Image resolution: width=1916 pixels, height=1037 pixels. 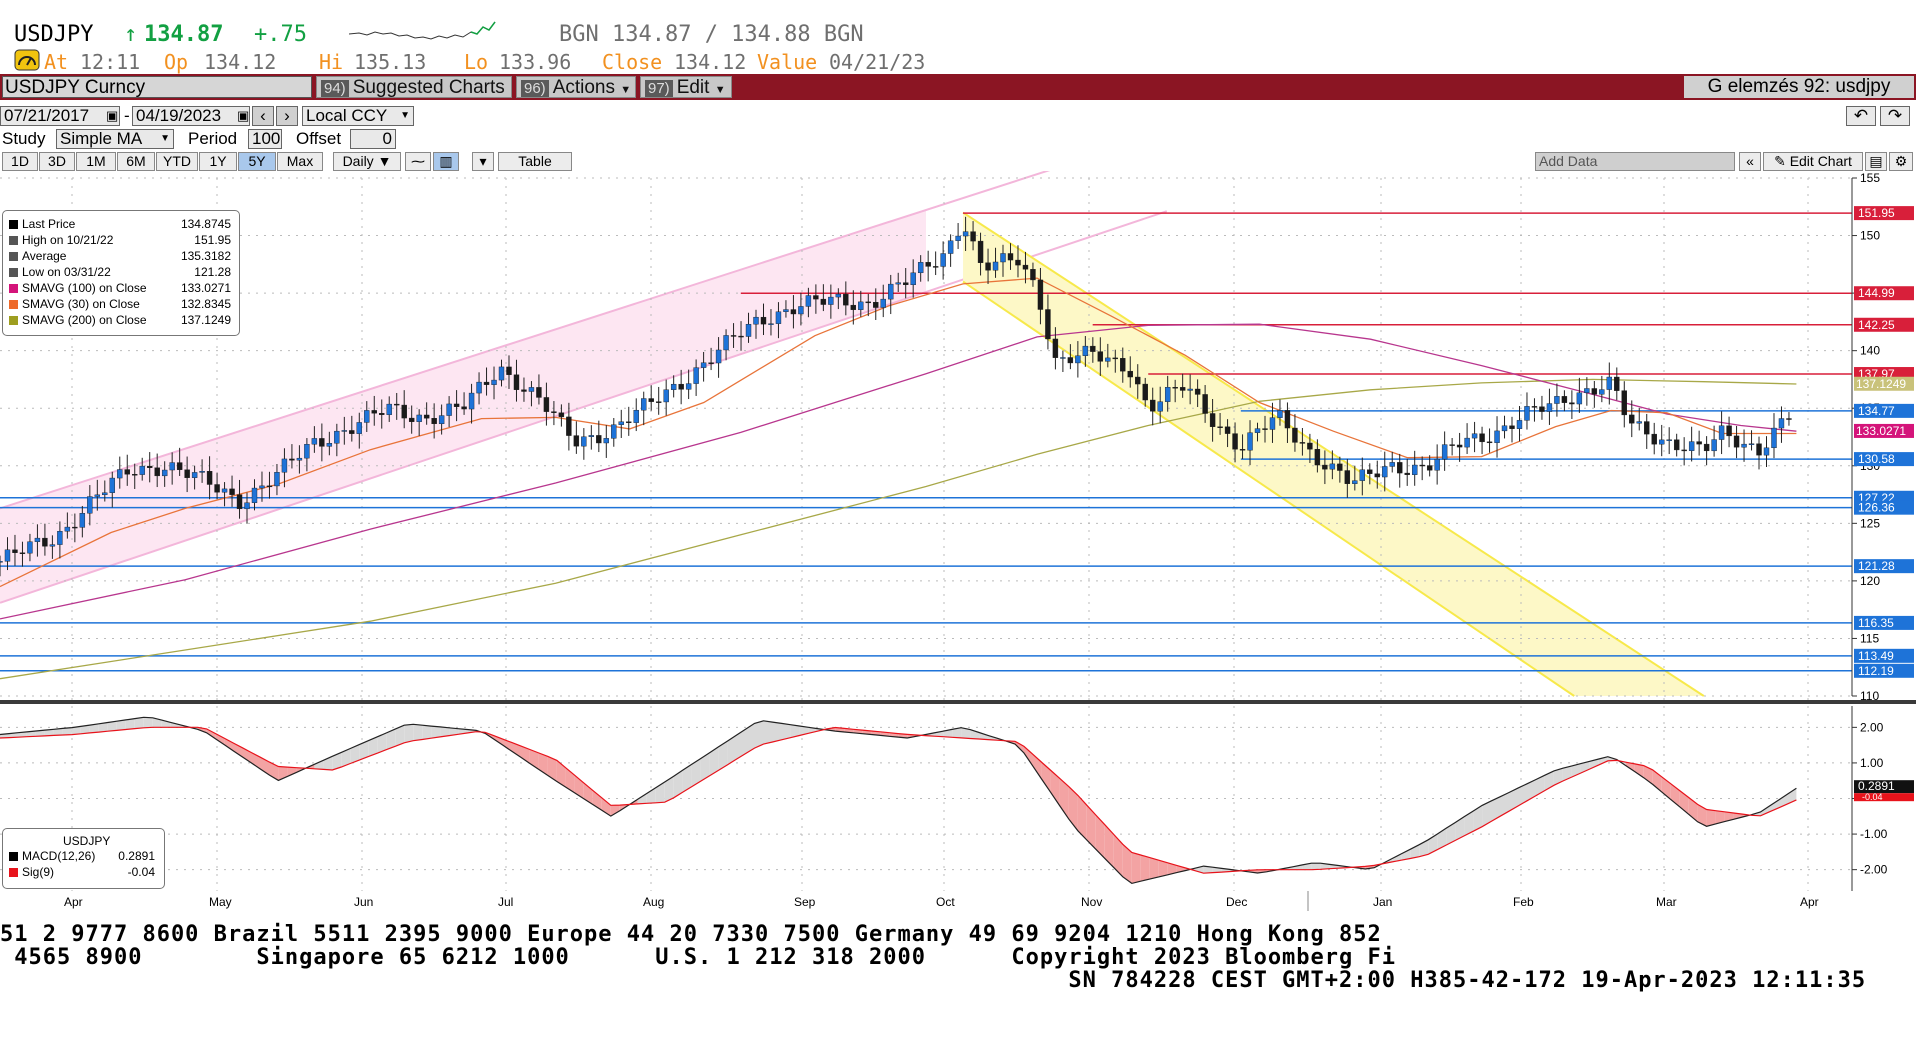 What do you see at coordinates (805, 902) in the screenshot?
I see `x-axis-label: Sep` at bounding box center [805, 902].